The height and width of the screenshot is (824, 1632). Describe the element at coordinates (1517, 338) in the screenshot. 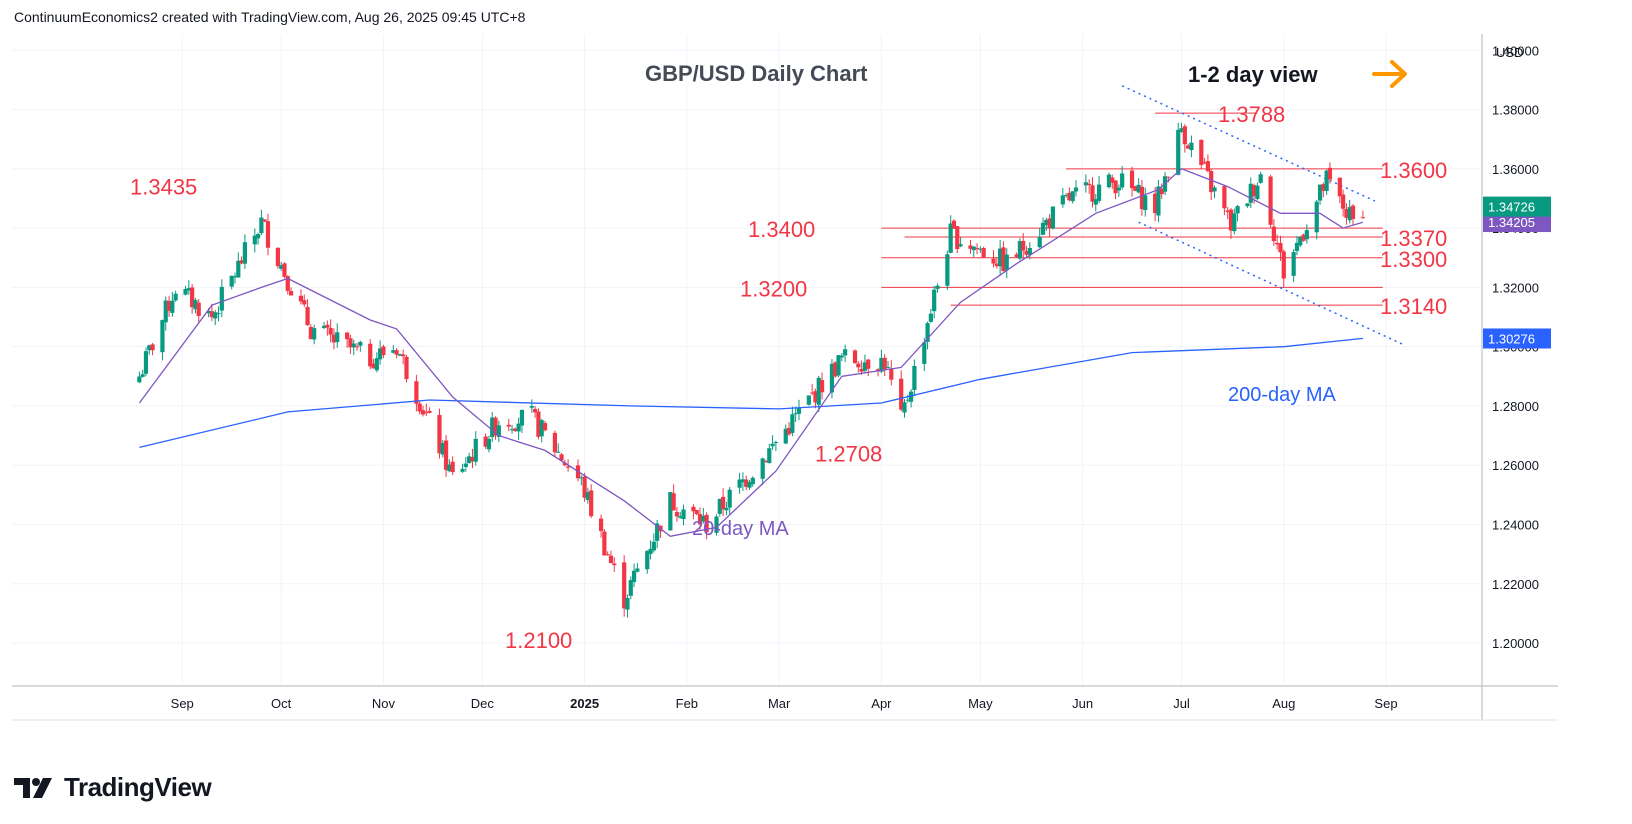

I see `ma200-value-badge-bg` at that location.